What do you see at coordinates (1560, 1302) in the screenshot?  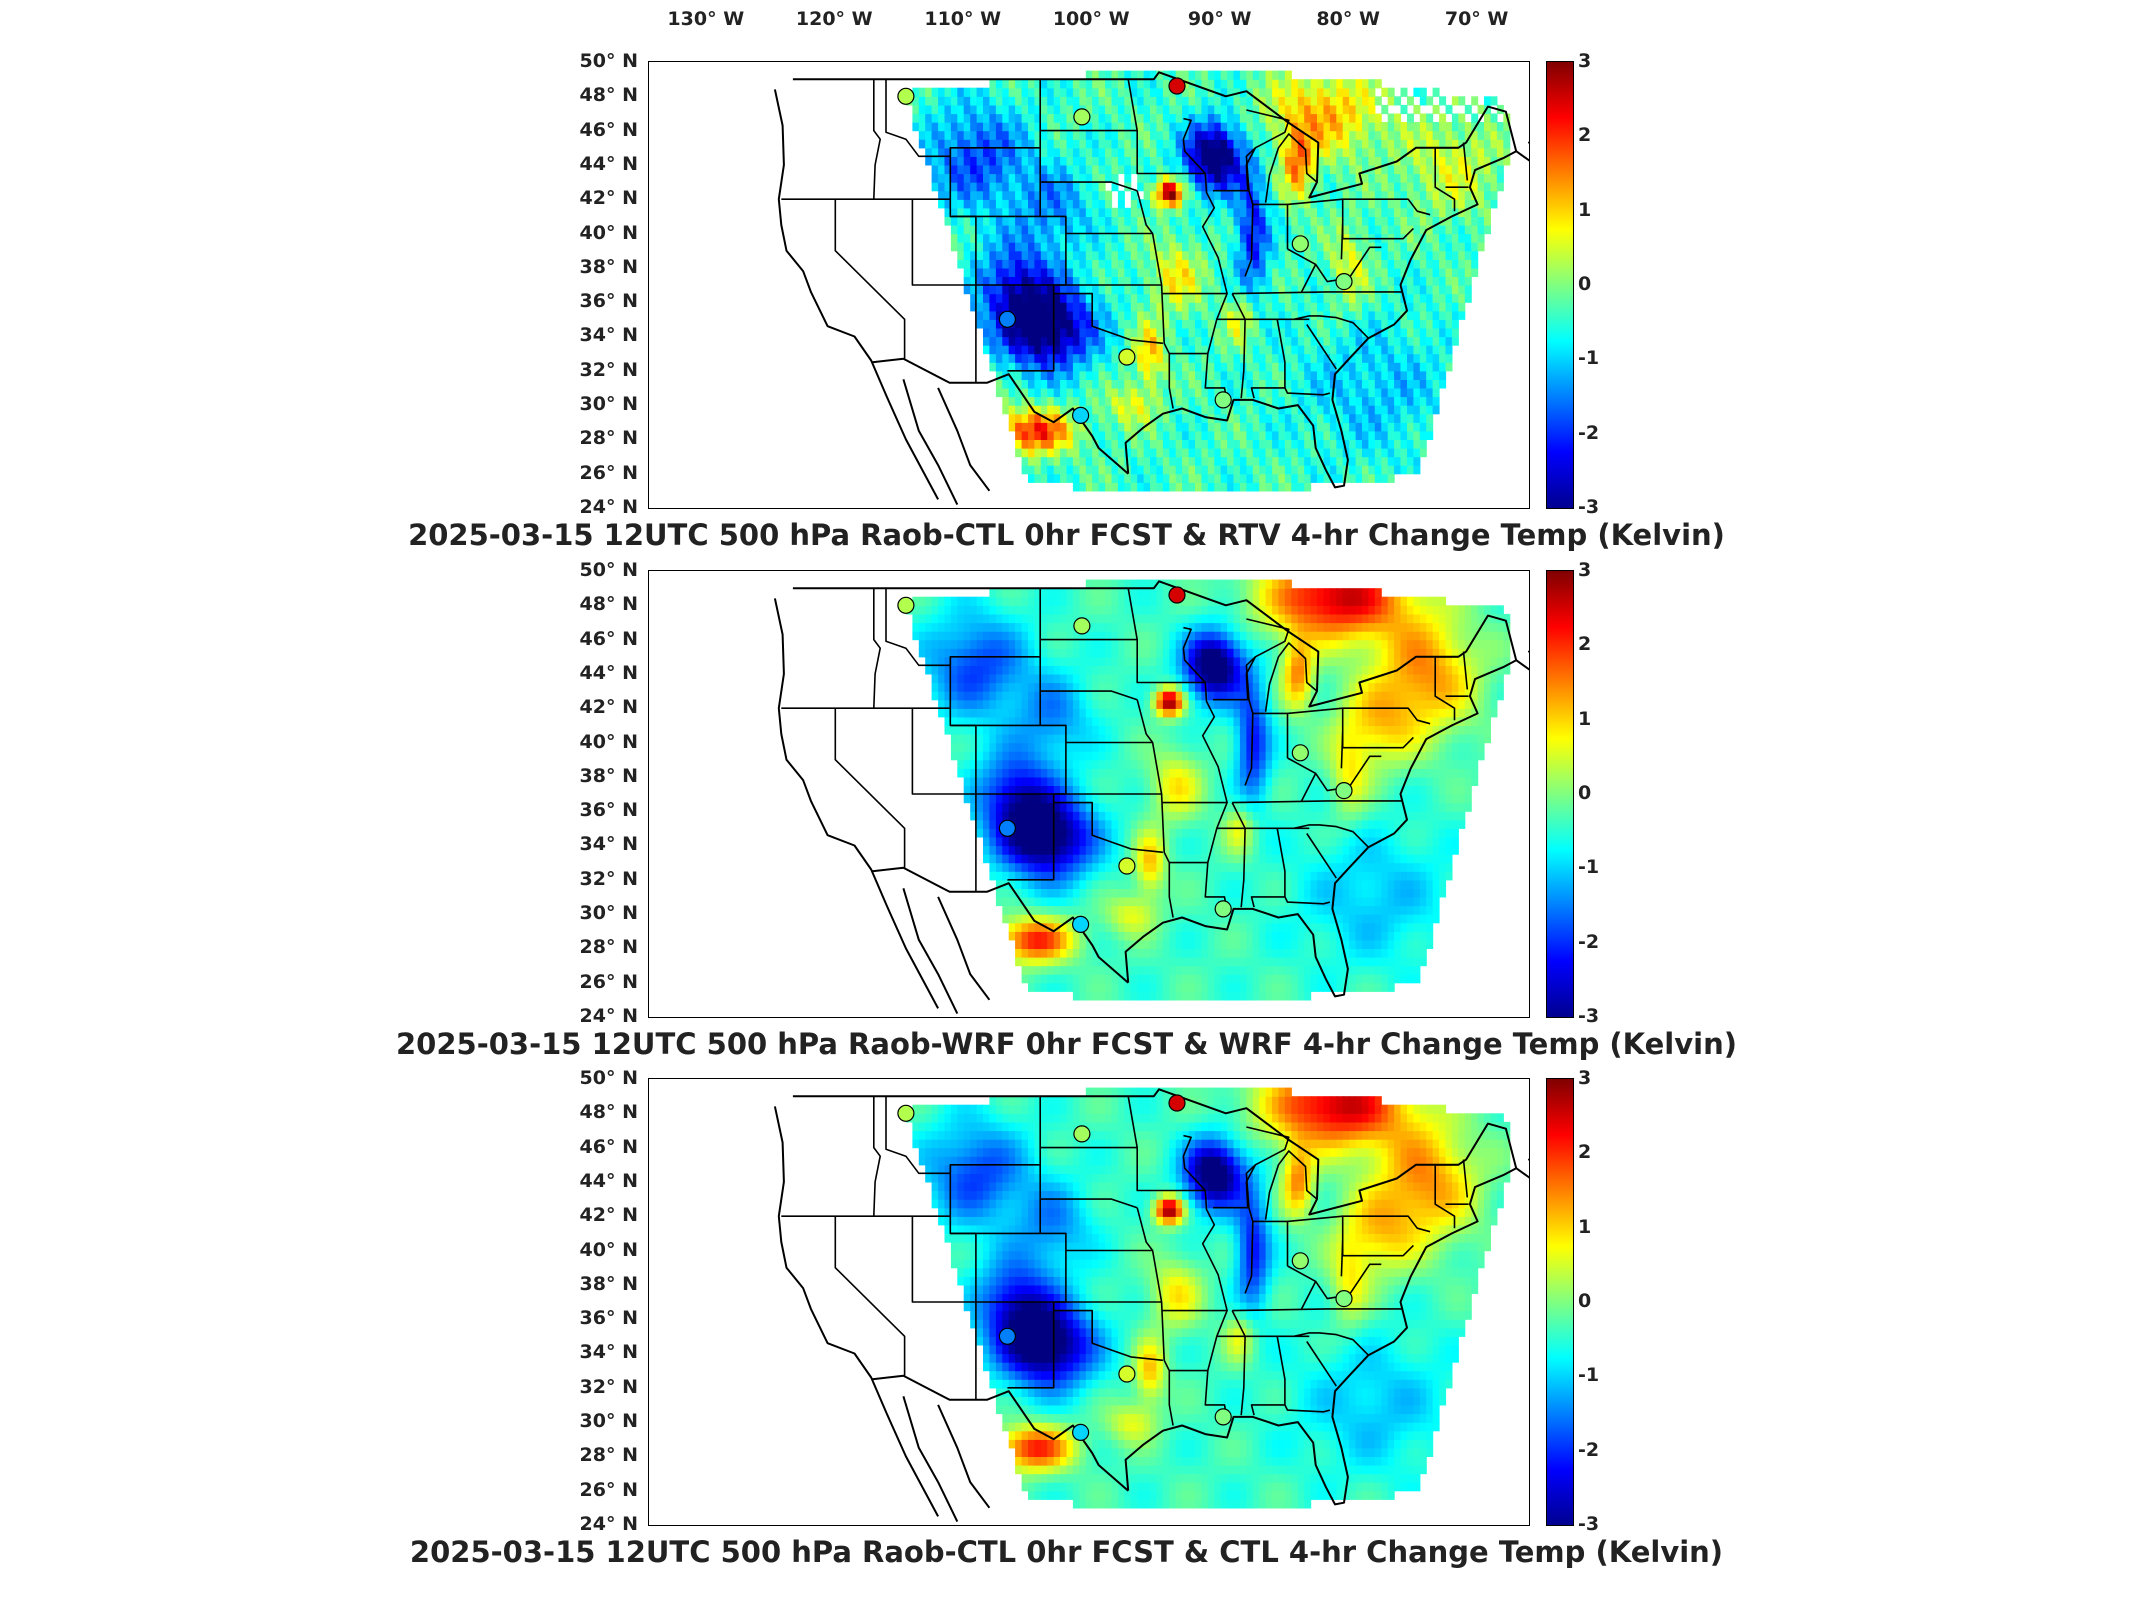 I see `colorbar` at bounding box center [1560, 1302].